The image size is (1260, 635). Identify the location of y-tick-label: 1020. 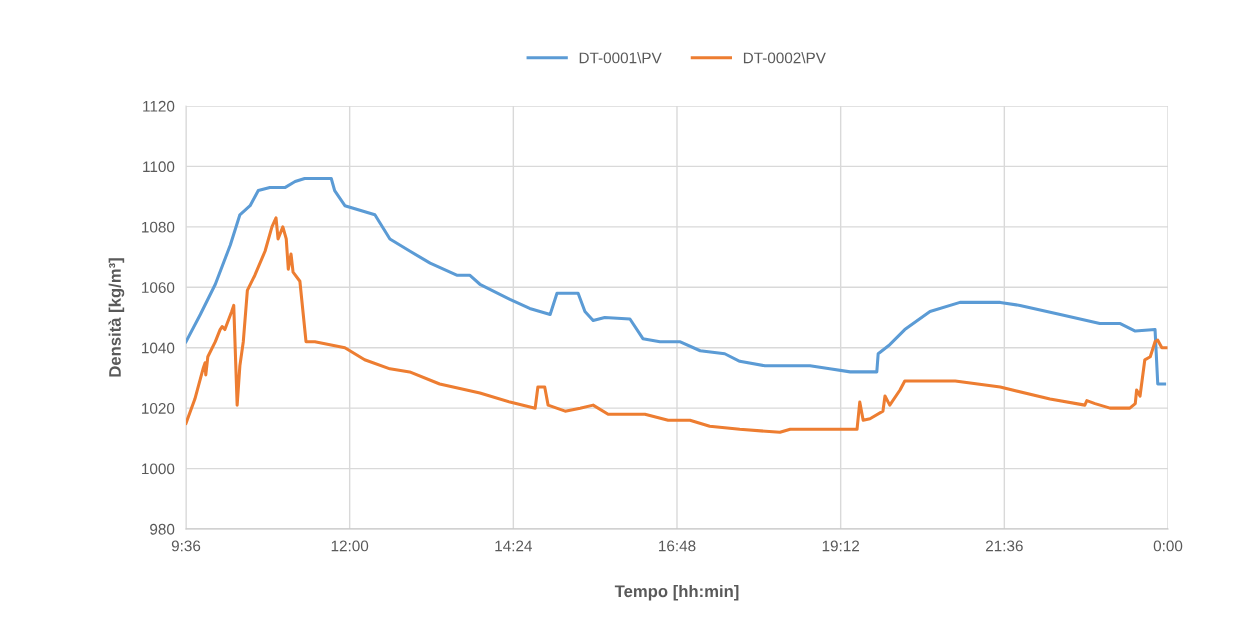
(158, 408).